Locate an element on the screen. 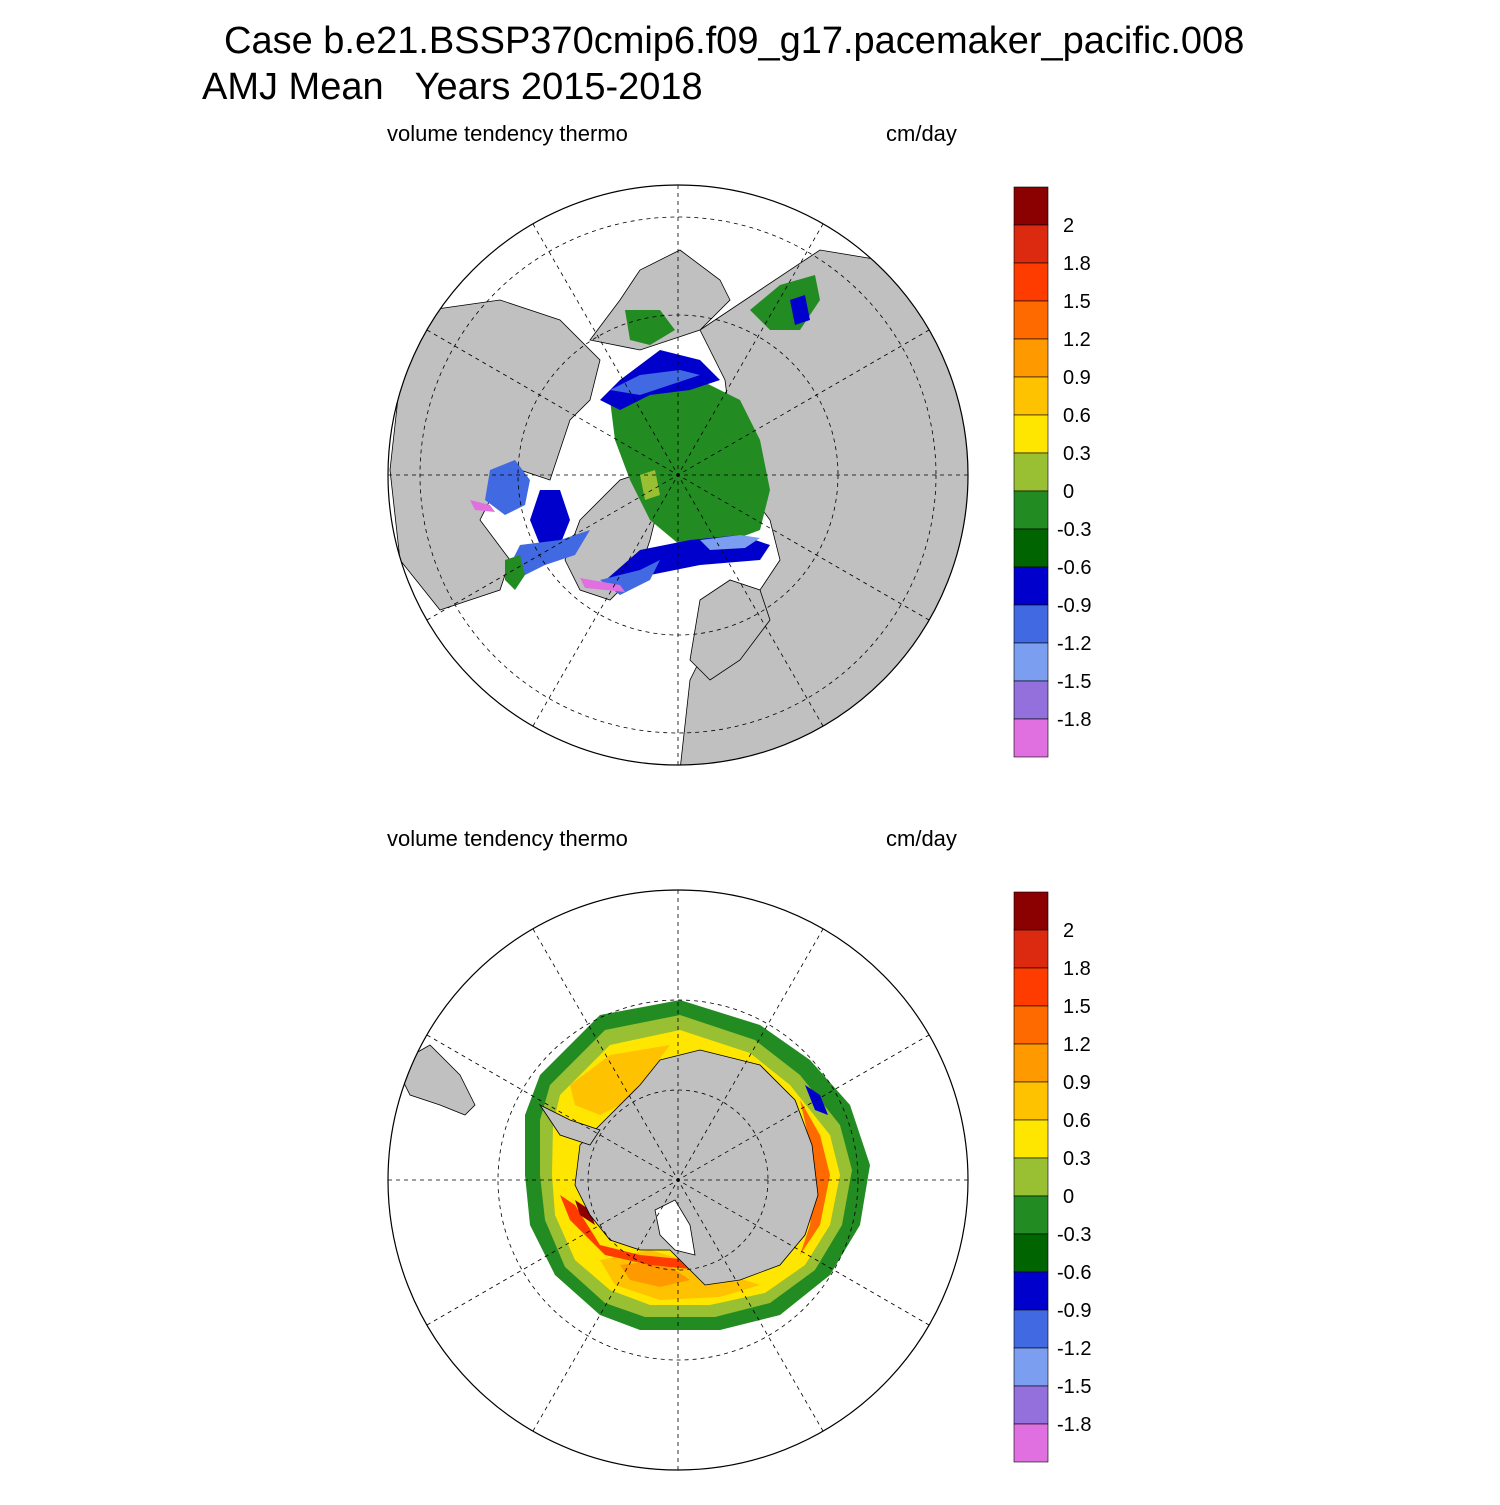  arctic-map-content is located at coordinates (678, 475).